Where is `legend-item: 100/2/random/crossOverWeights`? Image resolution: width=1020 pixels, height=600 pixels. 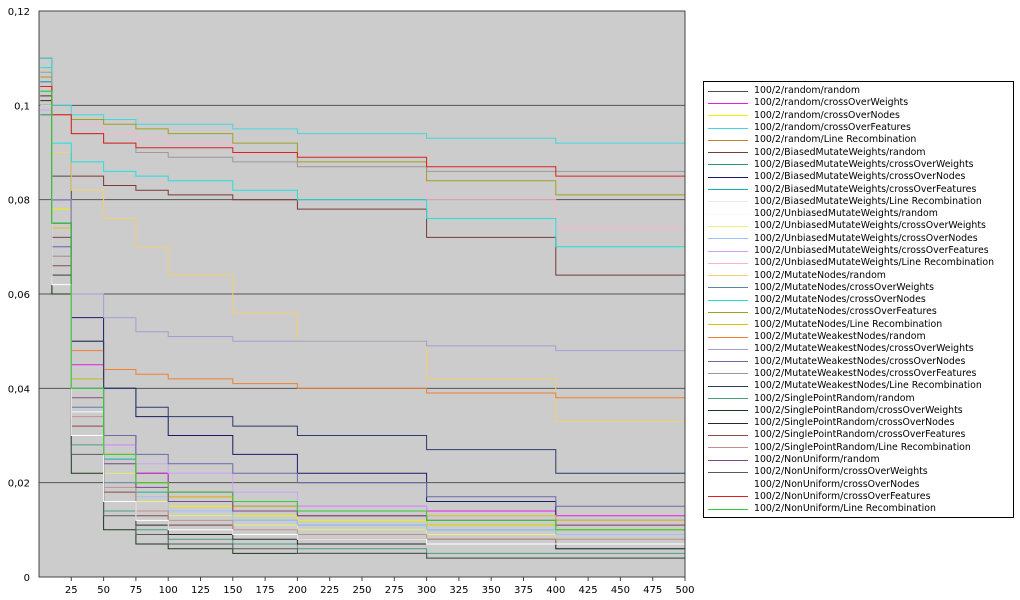 legend-item: 100/2/random/crossOverWeights is located at coordinates (860, 103).